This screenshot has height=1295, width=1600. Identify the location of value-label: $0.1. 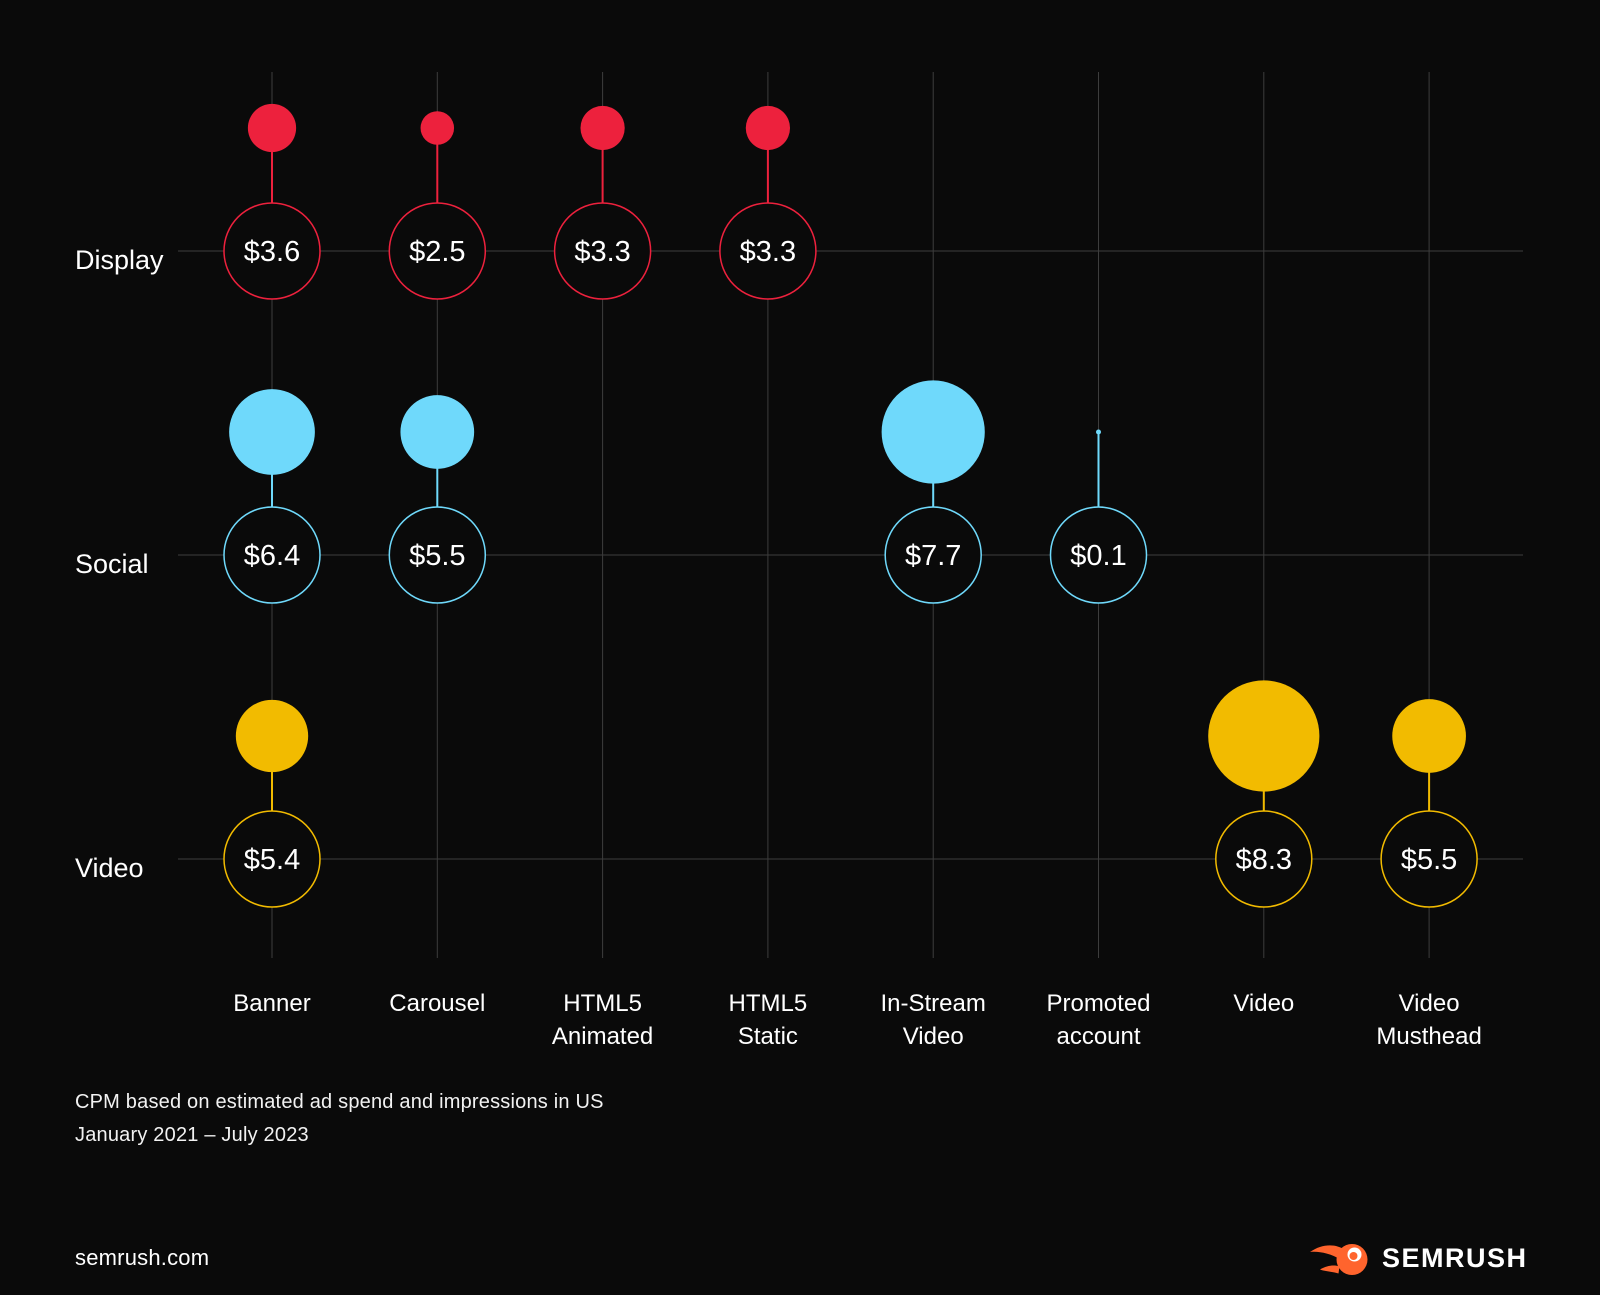
(1098, 556).